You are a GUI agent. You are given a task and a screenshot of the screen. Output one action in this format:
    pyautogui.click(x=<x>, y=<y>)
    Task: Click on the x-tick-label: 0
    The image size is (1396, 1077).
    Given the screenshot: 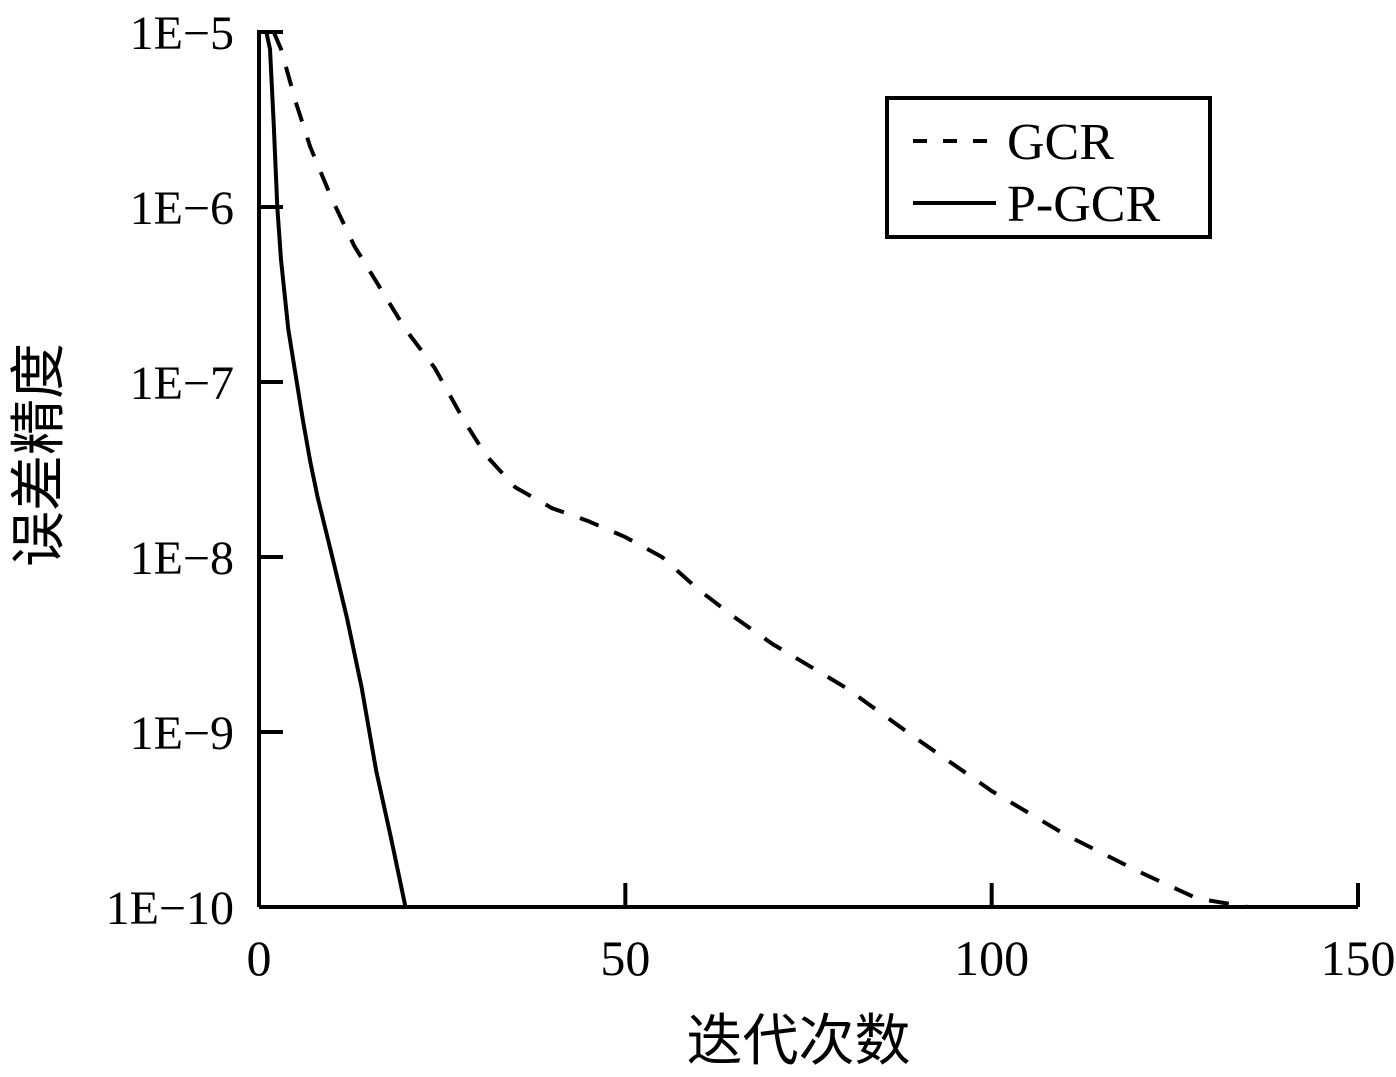 What is the action you would take?
    pyautogui.click(x=259, y=958)
    